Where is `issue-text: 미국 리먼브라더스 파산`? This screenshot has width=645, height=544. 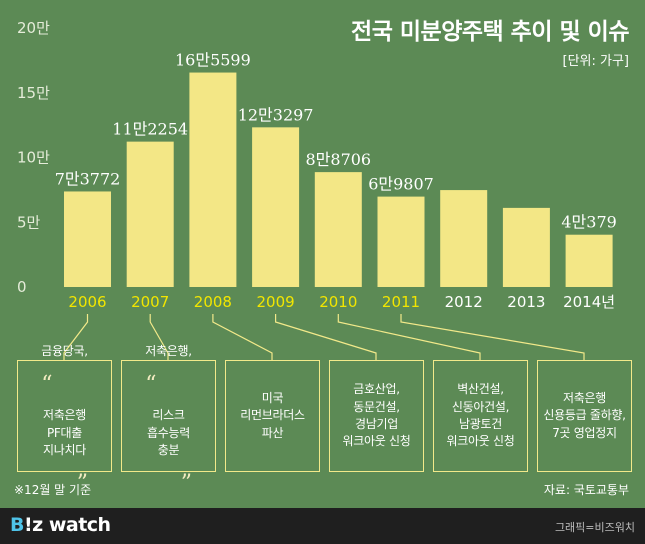
issue-text: 미국 리먼브라더스 파산 is located at coordinates (272, 415).